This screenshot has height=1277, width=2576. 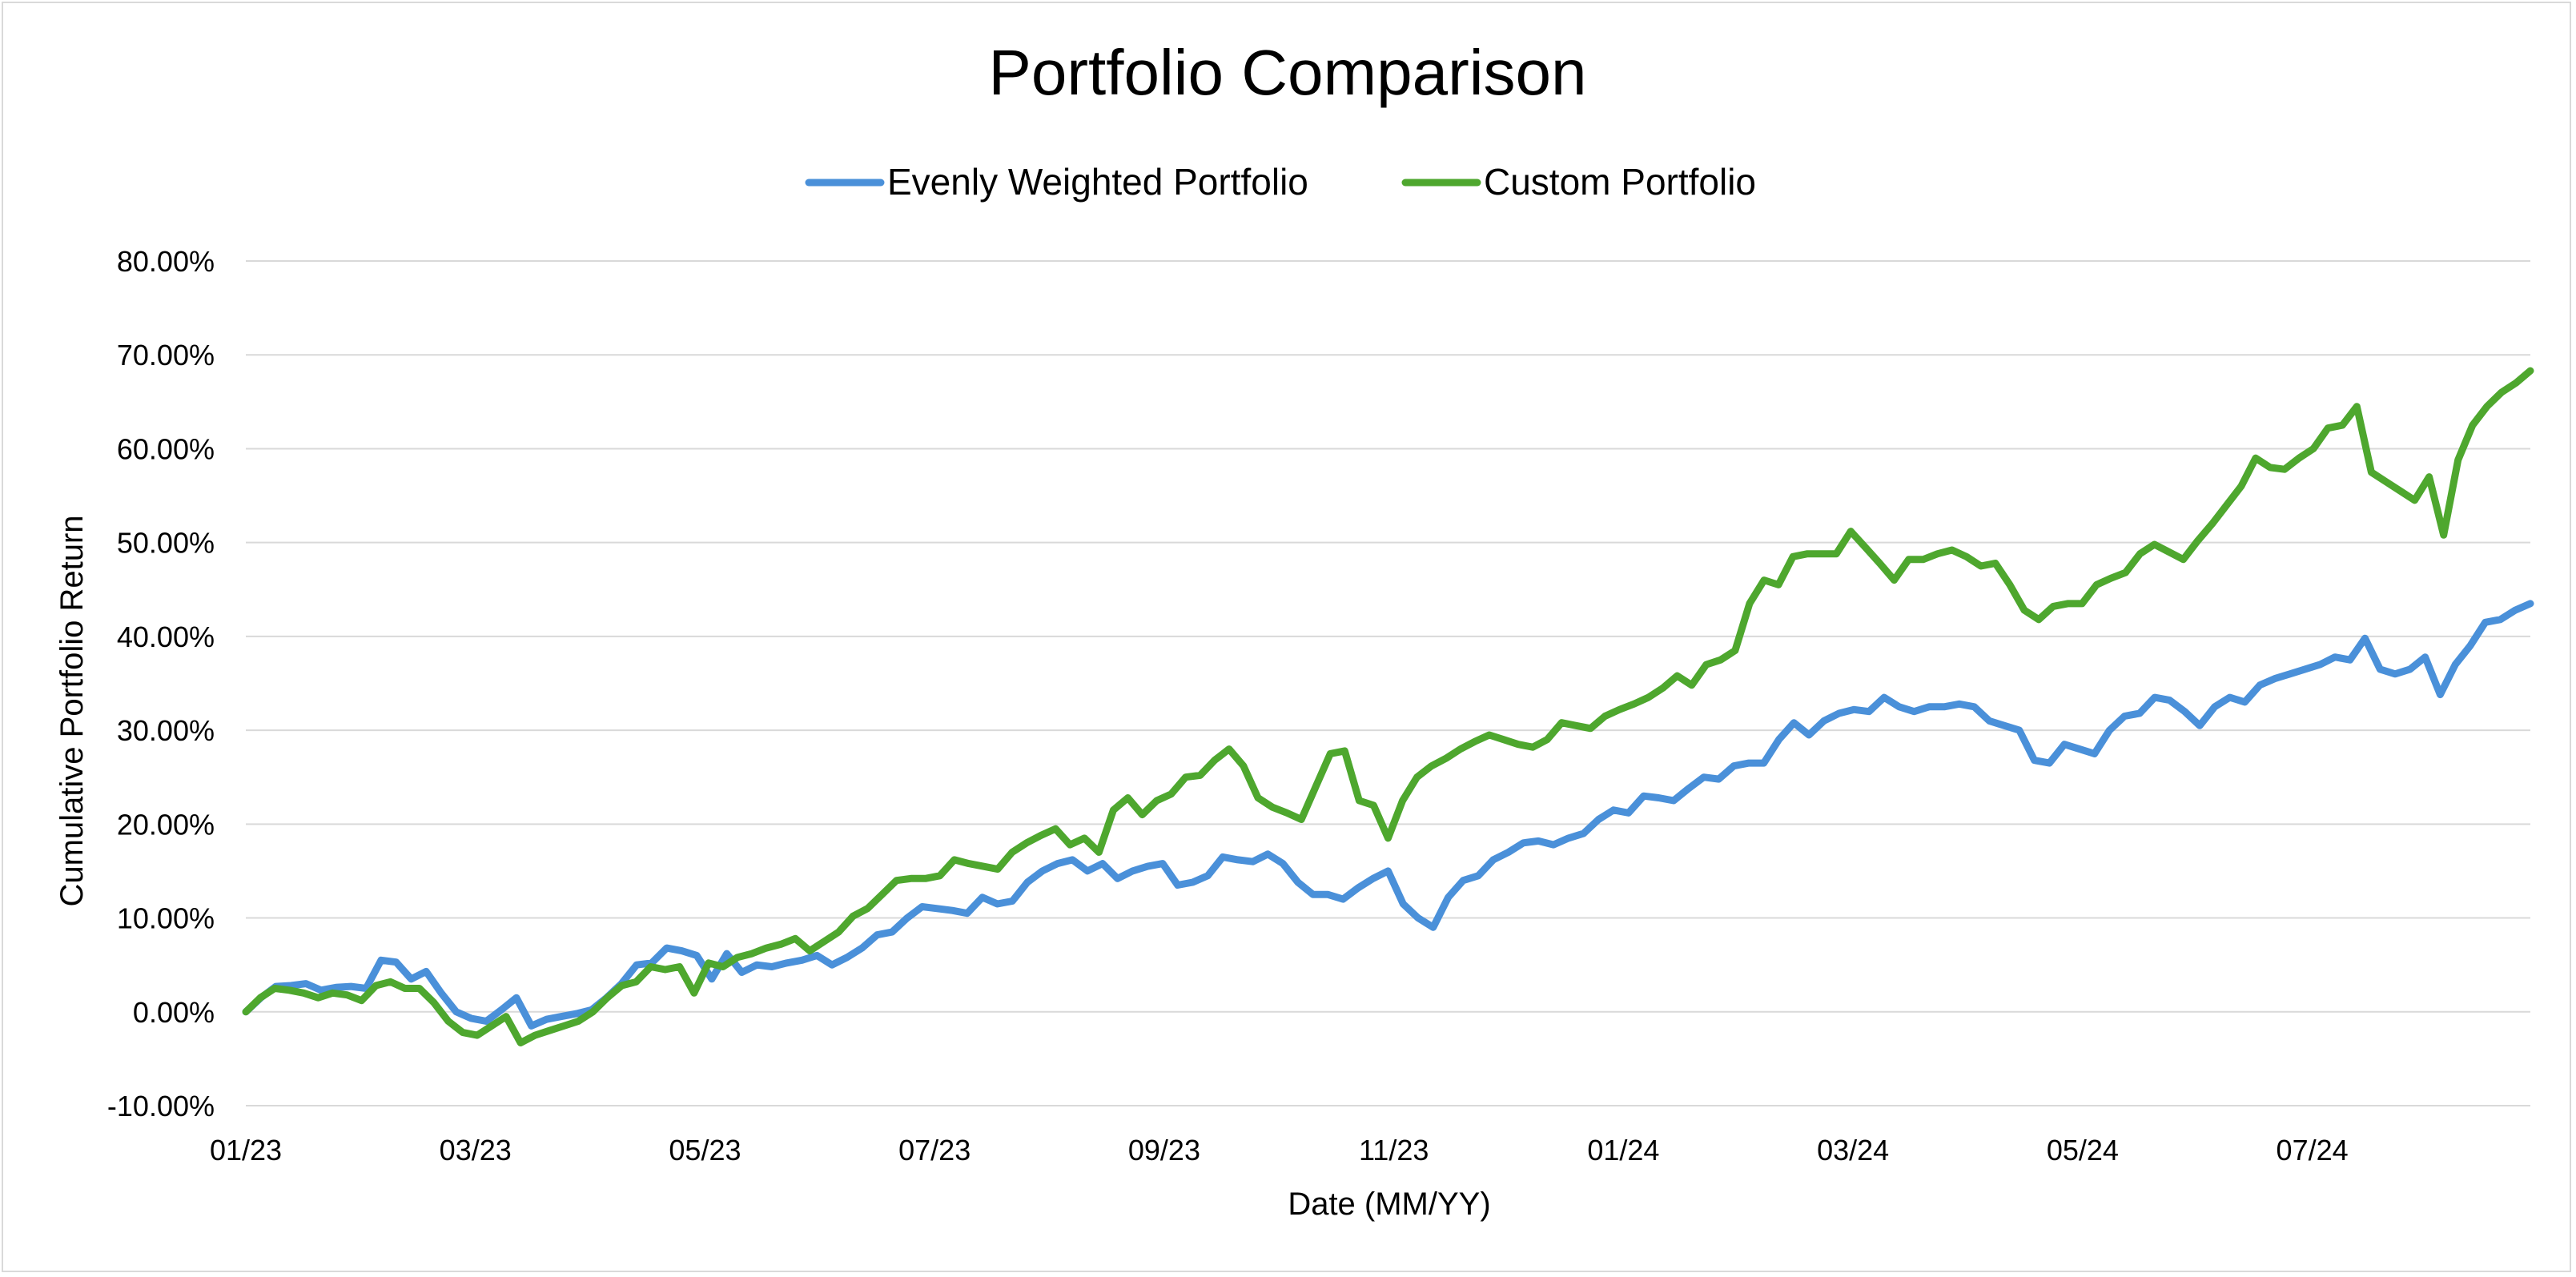 What do you see at coordinates (1389, 1204) in the screenshot?
I see `x-axis-title: Date (MM/YY)` at bounding box center [1389, 1204].